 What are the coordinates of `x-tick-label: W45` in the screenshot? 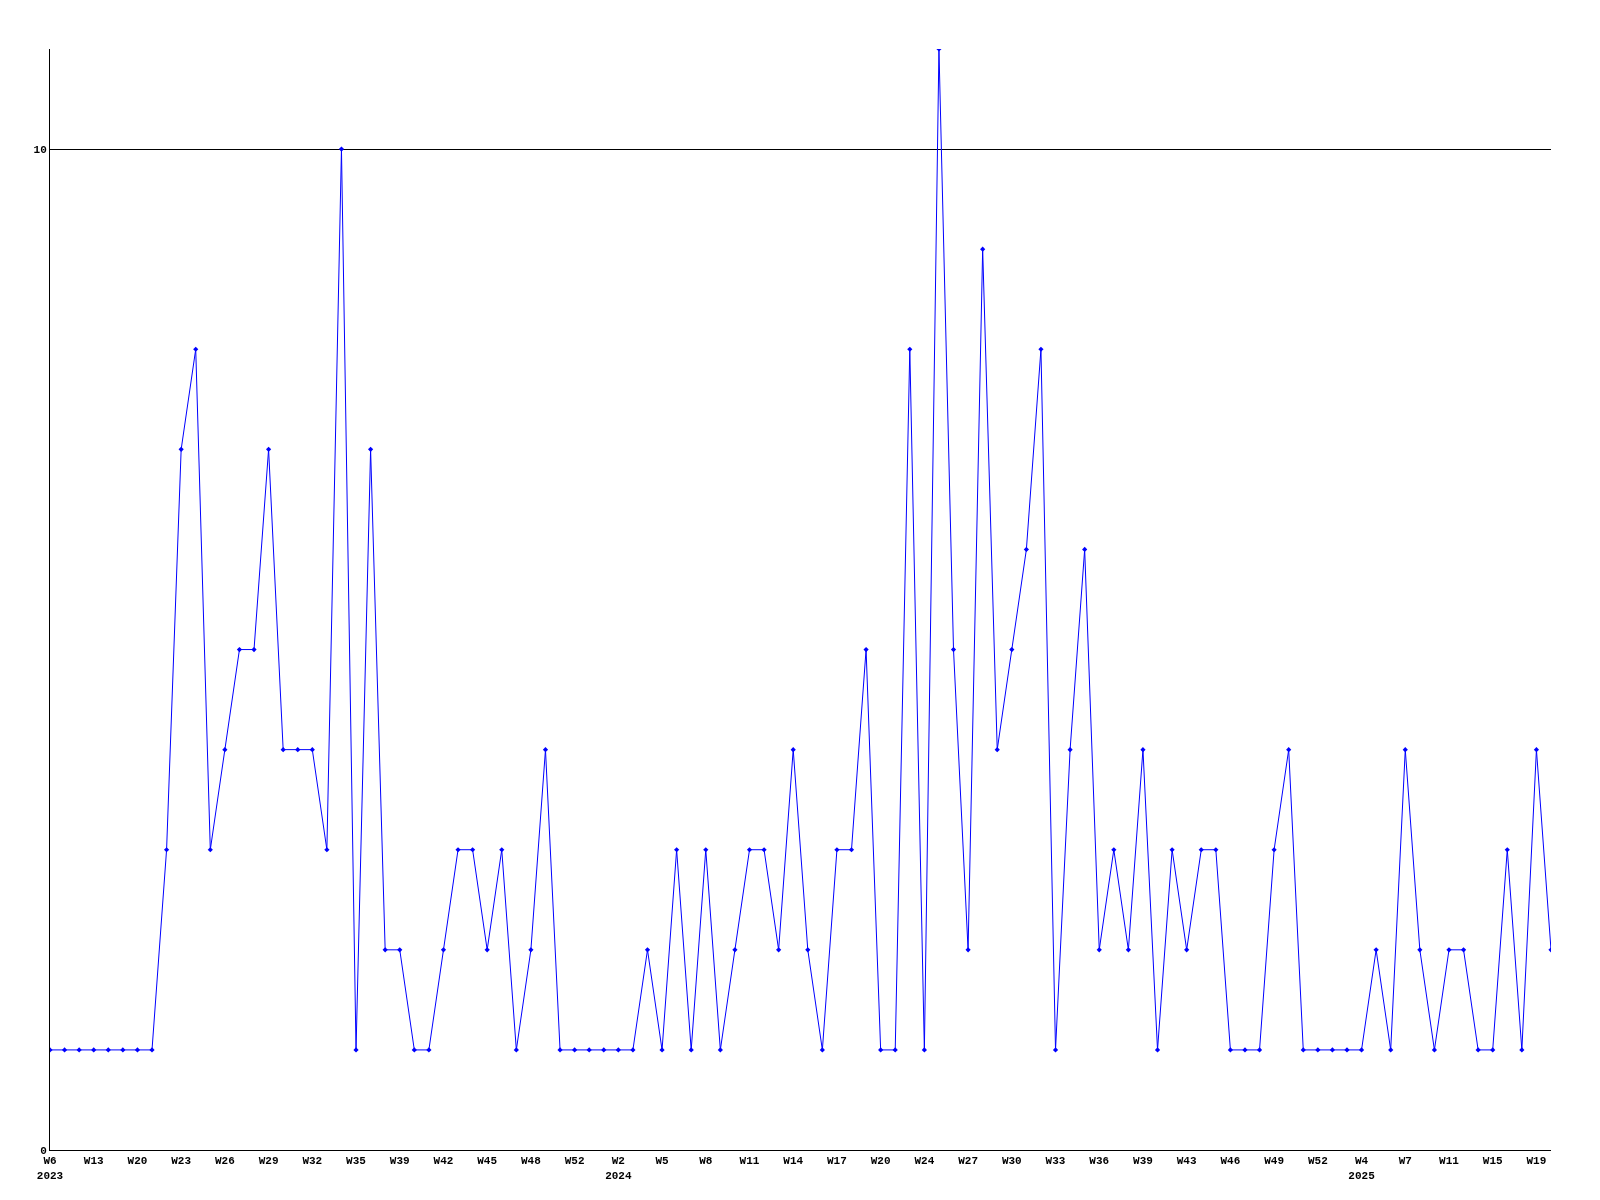 It's located at (487, 1161).